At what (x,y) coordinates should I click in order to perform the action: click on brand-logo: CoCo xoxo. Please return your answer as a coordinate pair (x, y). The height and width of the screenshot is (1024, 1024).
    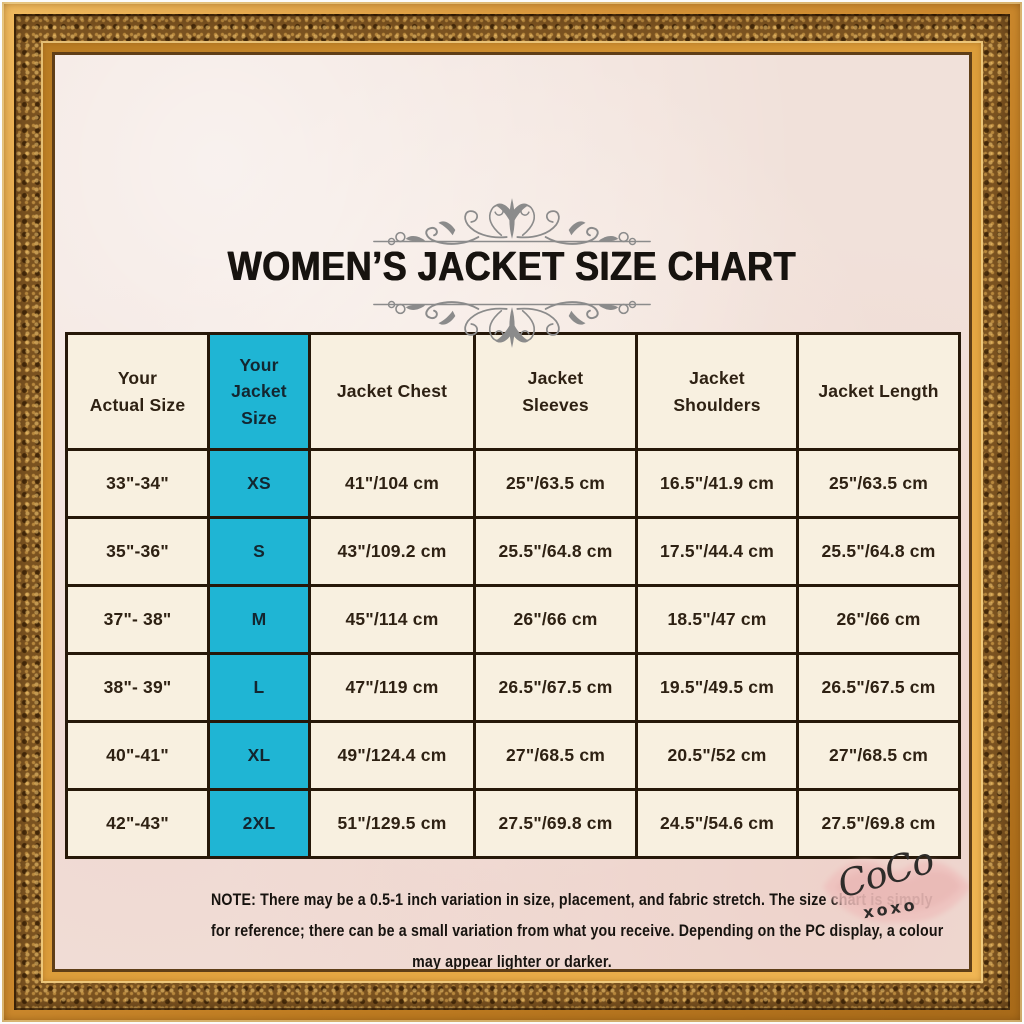
    Looking at the image, I should click on (890, 889).